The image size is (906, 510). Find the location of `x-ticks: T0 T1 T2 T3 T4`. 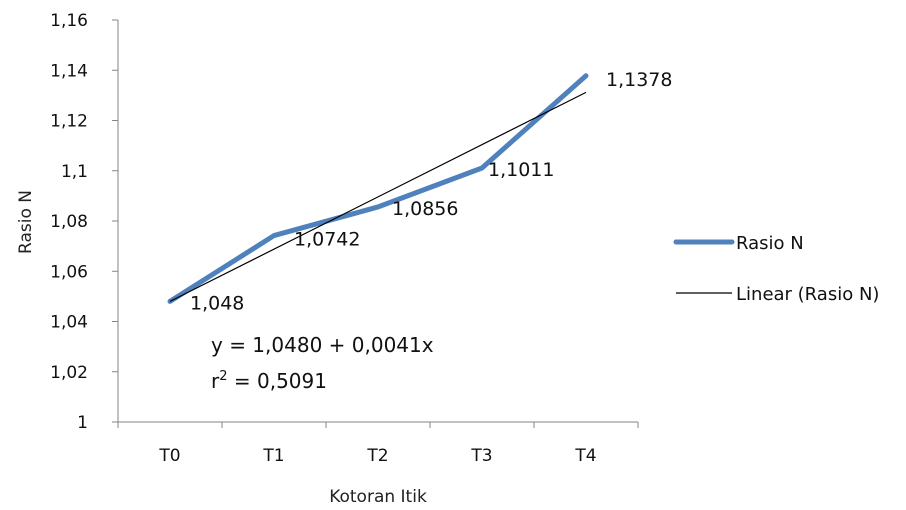

x-ticks: T0 T1 T2 T3 T4 is located at coordinates (378, 444).